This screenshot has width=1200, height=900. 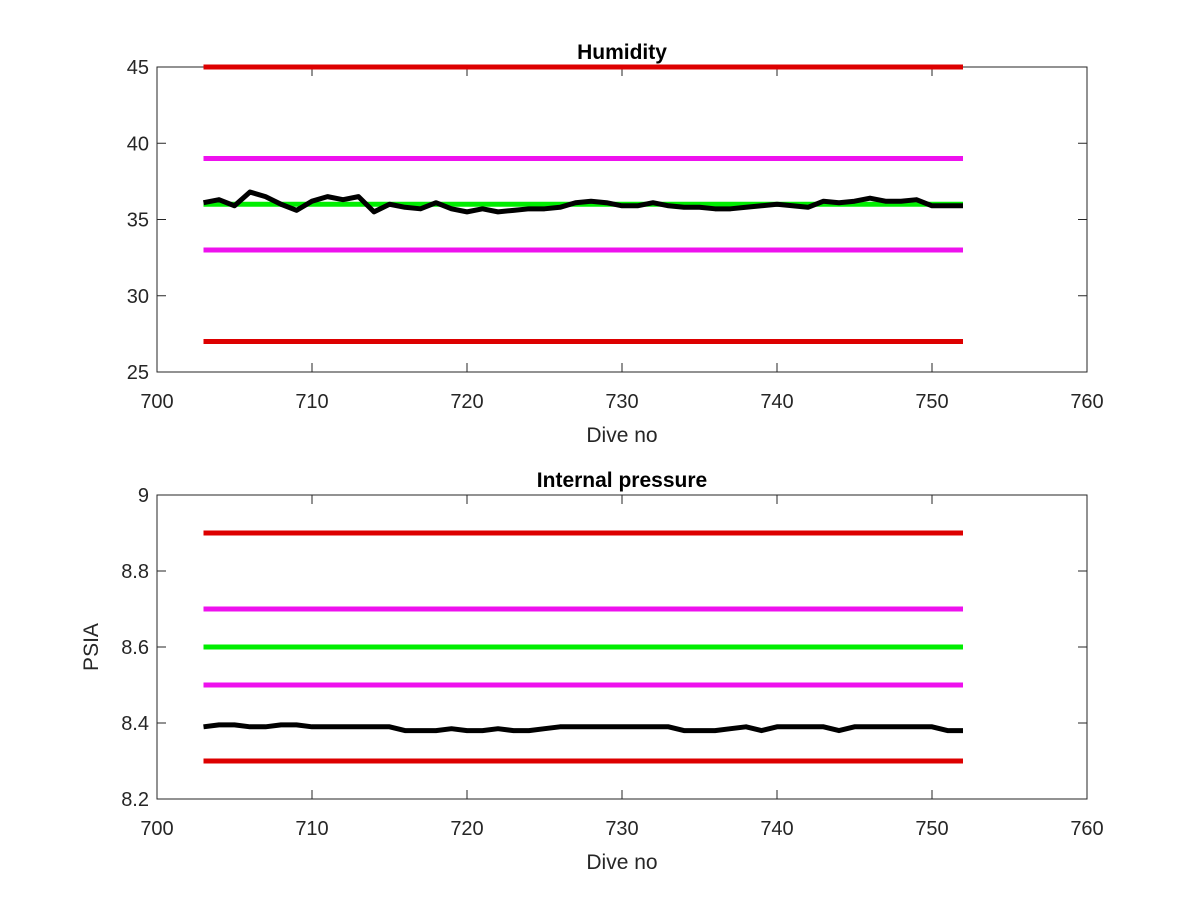 I want to click on humidity-y-tick-label: 25, so click(x=138, y=373).